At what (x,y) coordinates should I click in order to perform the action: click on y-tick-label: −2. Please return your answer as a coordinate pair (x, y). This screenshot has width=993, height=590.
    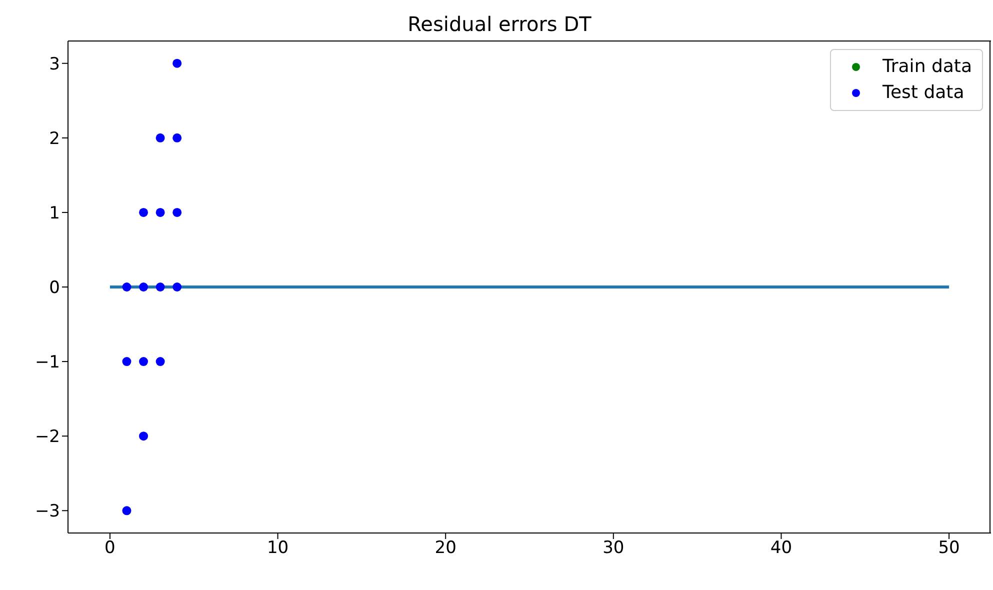
    Looking at the image, I should click on (47, 437).